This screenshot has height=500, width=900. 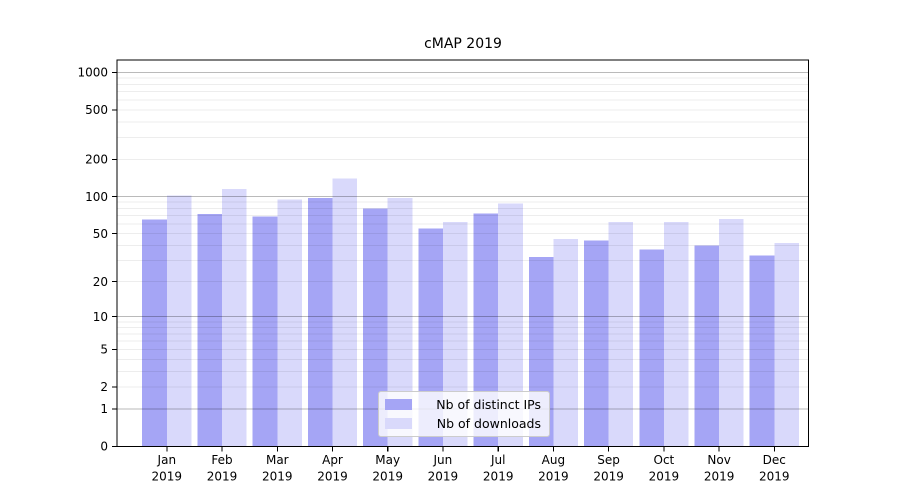 What do you see at coordinates (676, 334) in the screenshot?
I see `bar-downloads-oct` at bounding box center [676, 334].